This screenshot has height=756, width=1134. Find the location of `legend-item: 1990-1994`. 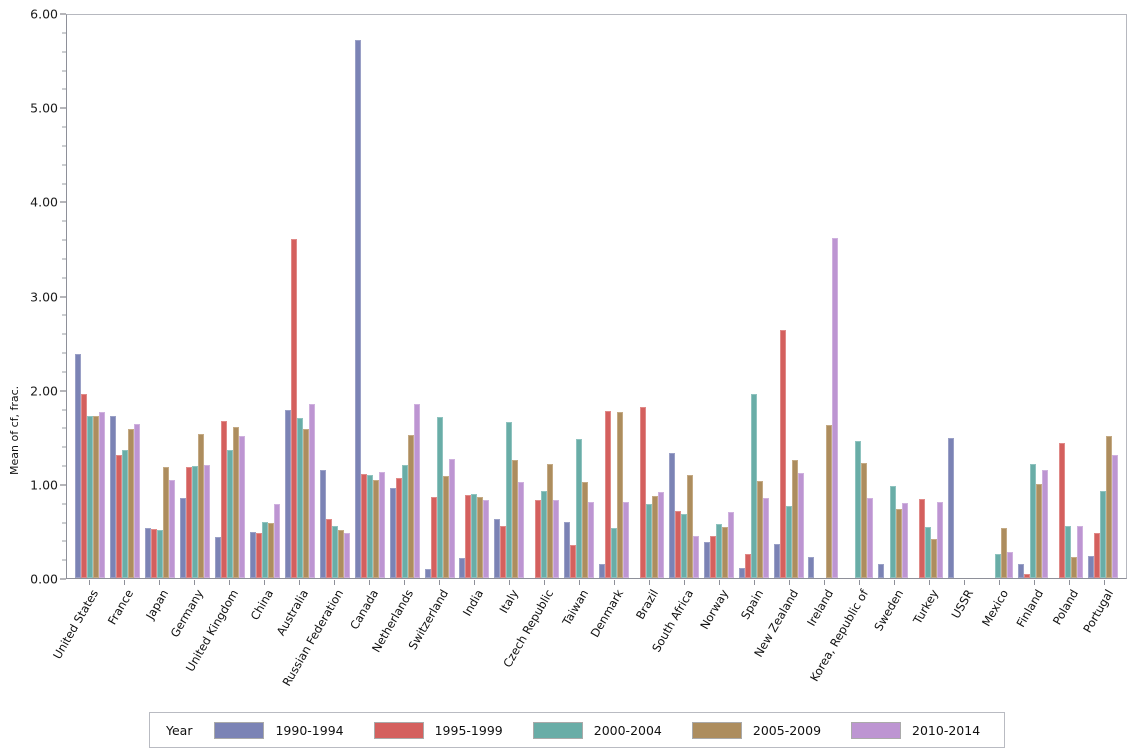

legend-item: 1990-1994 is located at coordinates (279, 730).